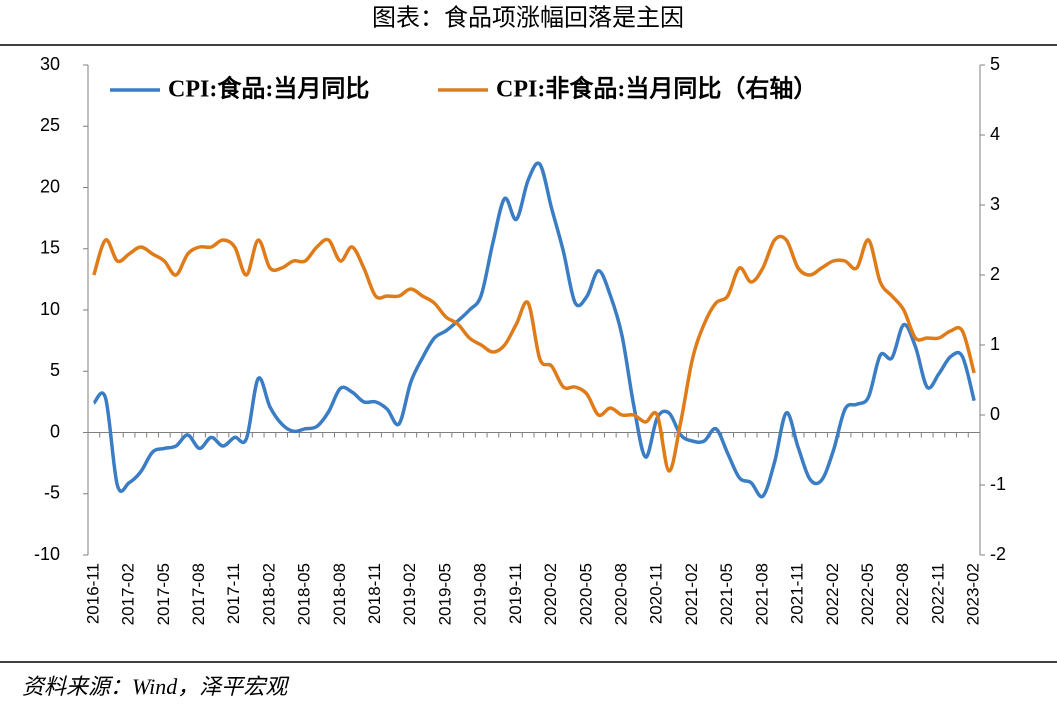 This screenshot has height=708, width=1057. What do you see at coordinates (937, 593) in the screenshot?
I see `x-tick-label: 2022-11` at bounding box center [937, 593].